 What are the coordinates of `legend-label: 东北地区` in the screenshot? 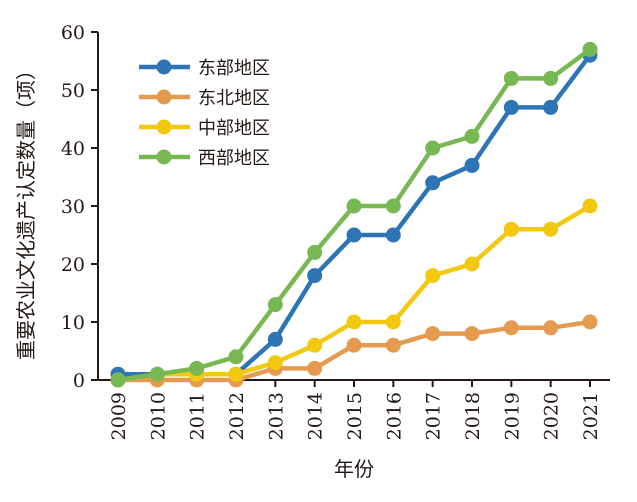 It's located at (234, 98).